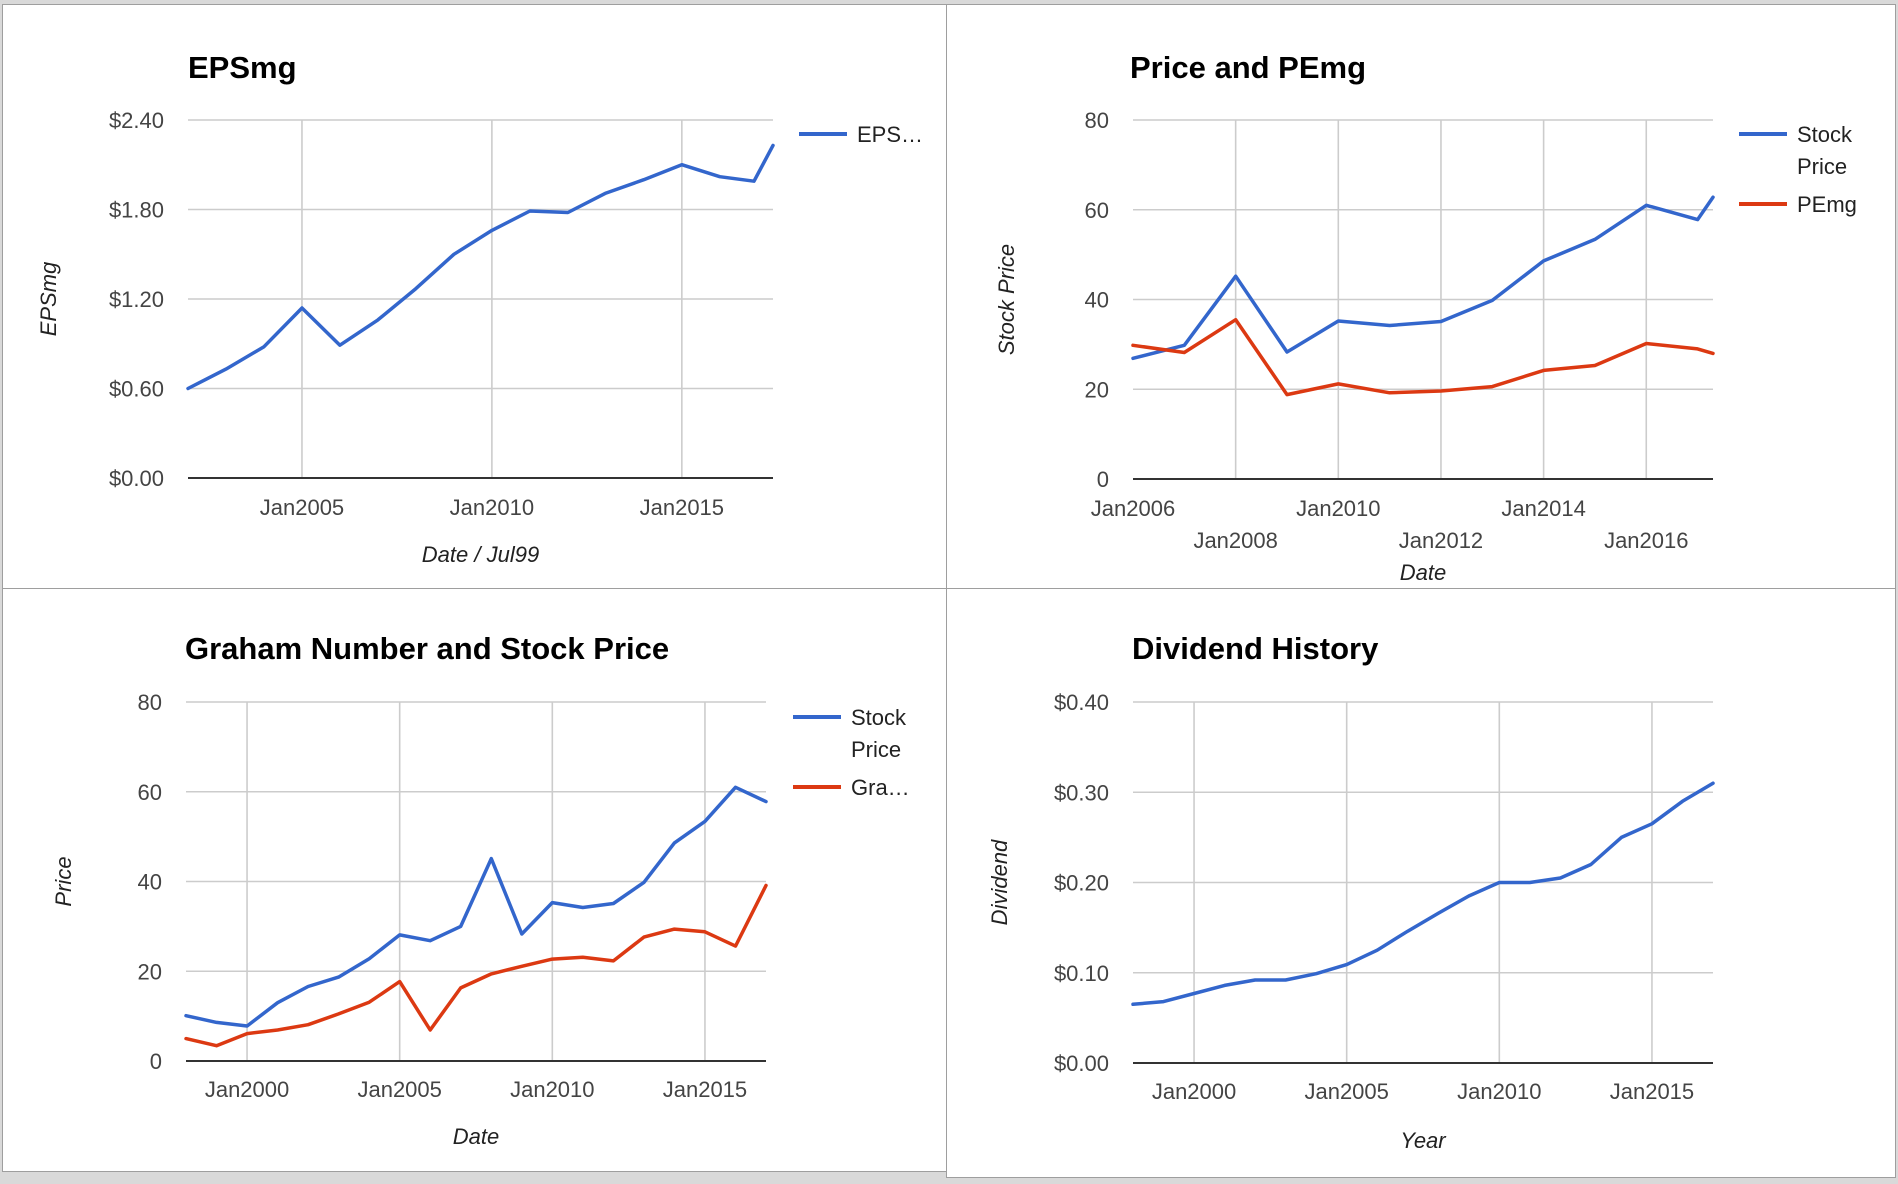 The height and width of the screenshot is (1184, 1898). I want to click on chart-2-series-1-line, so click(476, 965).